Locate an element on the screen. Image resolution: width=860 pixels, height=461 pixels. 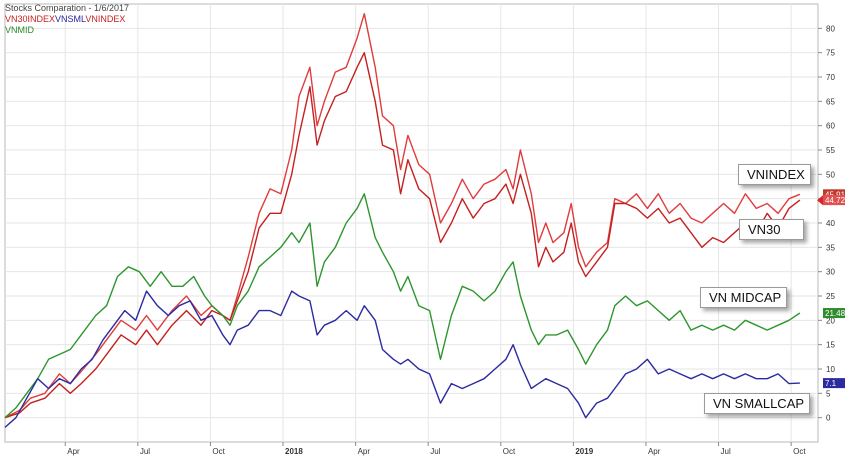
legend-vnindex: VNINDEX is located at coordinates (105, 19).